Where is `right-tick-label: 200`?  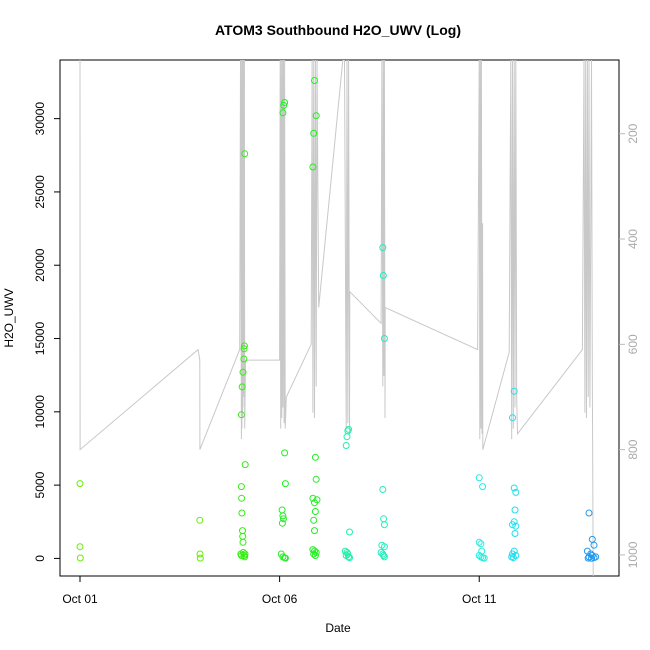
right-tick-label: 200 is located at coordinates (633, 133).